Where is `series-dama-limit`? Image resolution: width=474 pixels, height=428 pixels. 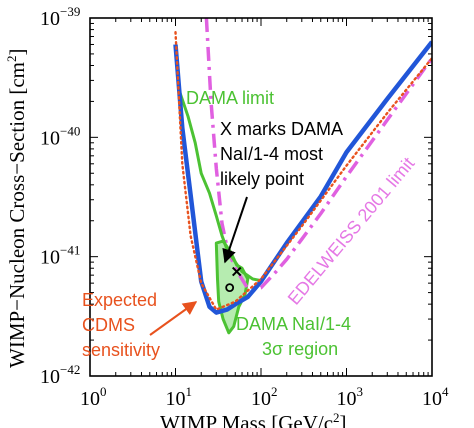 series-dama-limit is located at coordinates (219, 186).